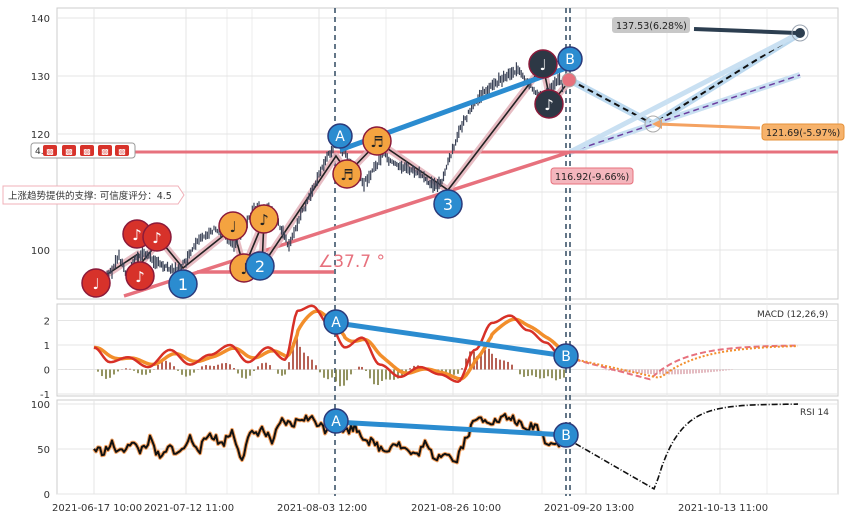 The width and height of the screenshot is (849, 520). Describe the element at coordinates (40, 19) in the screenshot. I see `y-tick-label: 140` at that location.